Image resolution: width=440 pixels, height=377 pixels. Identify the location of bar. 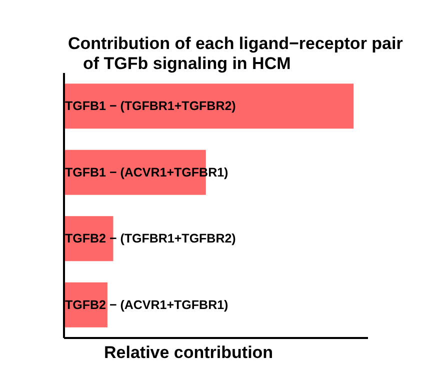
(209, 106).